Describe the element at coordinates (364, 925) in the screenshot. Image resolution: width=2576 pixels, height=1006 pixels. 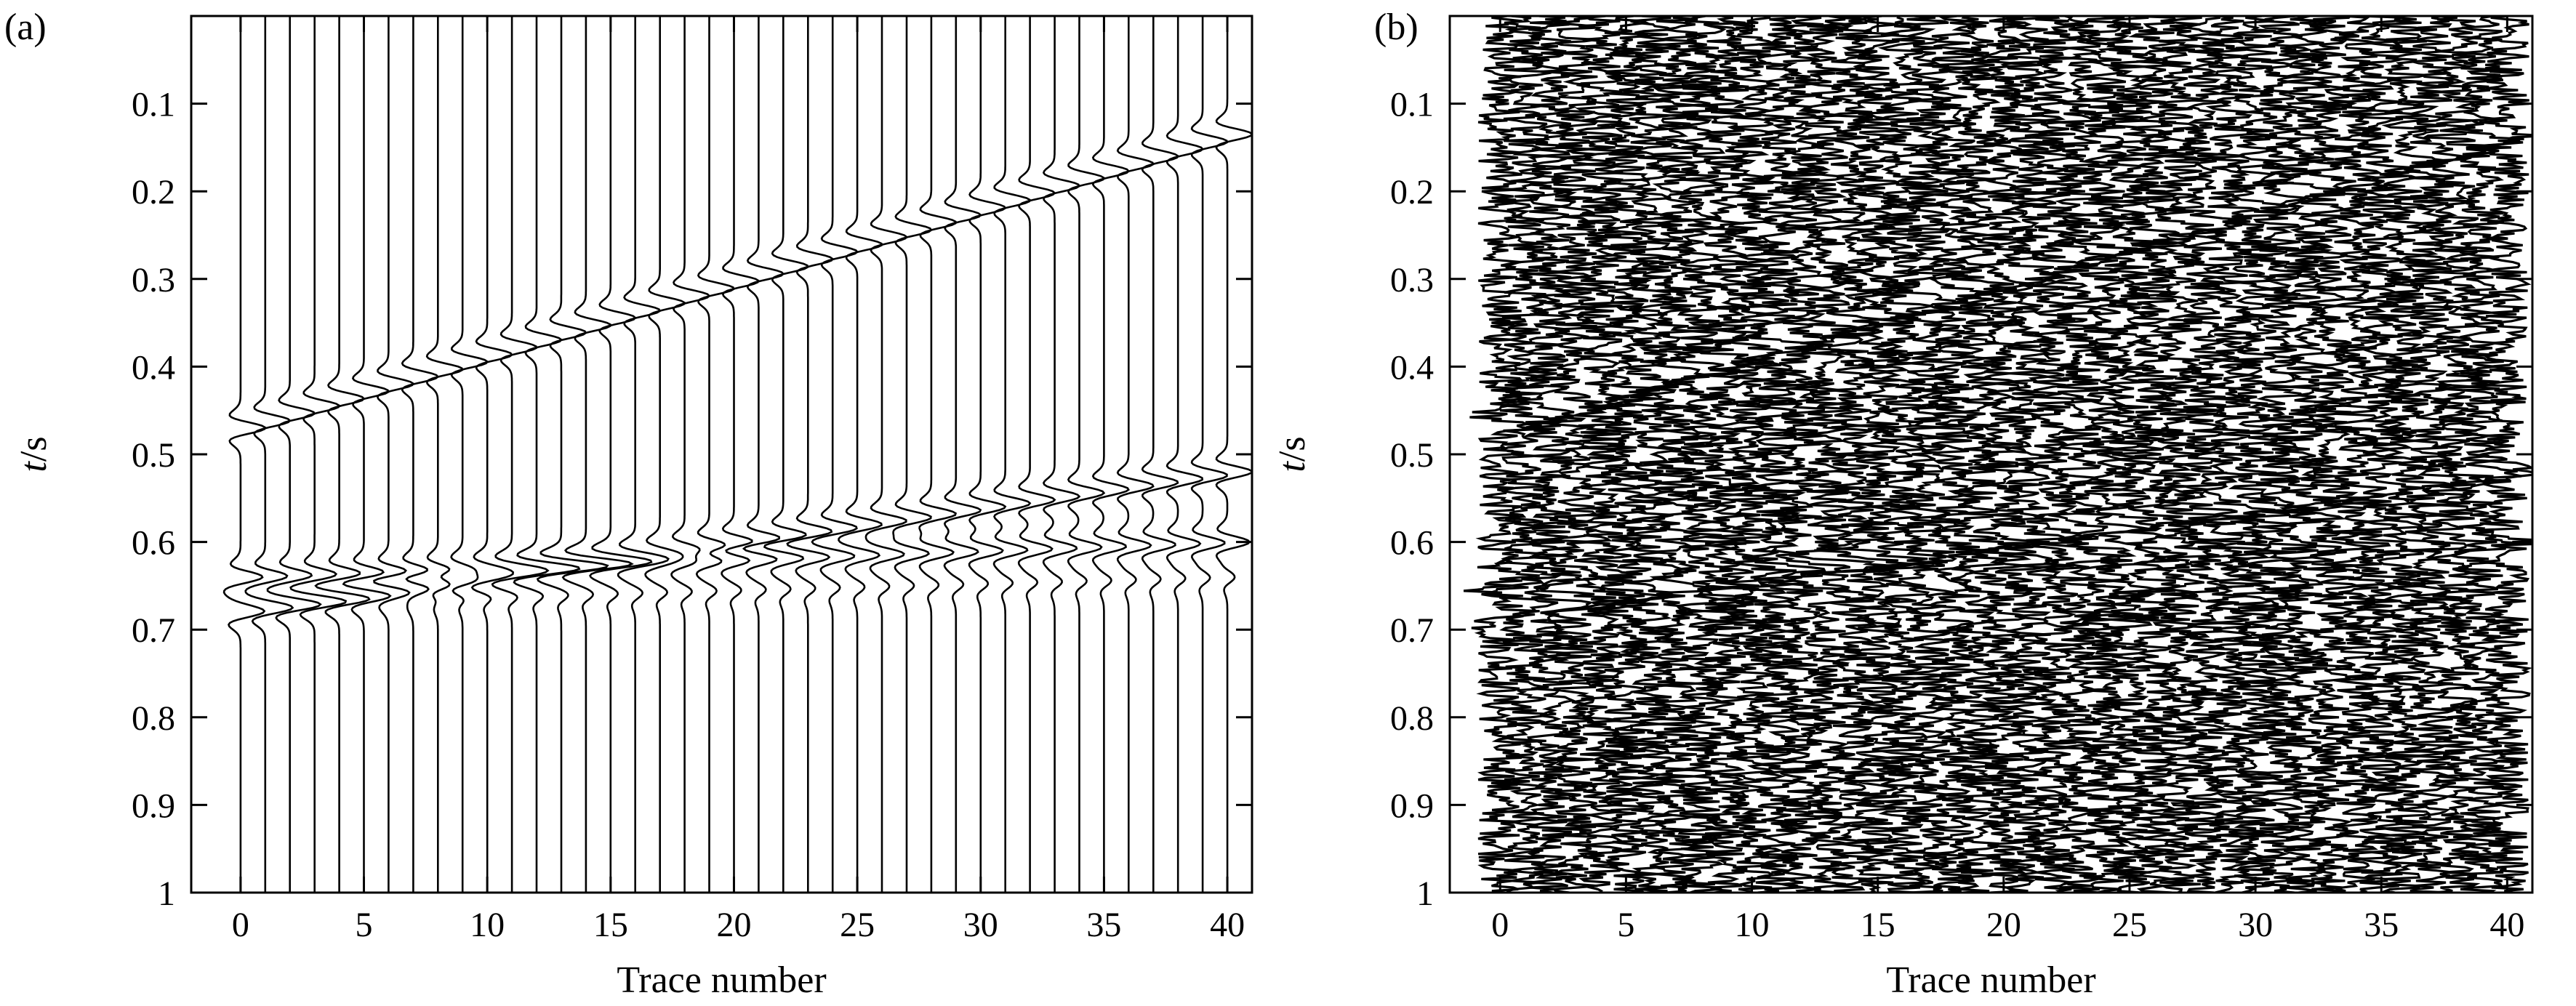
I see `x-tick-label: 5` at that location.